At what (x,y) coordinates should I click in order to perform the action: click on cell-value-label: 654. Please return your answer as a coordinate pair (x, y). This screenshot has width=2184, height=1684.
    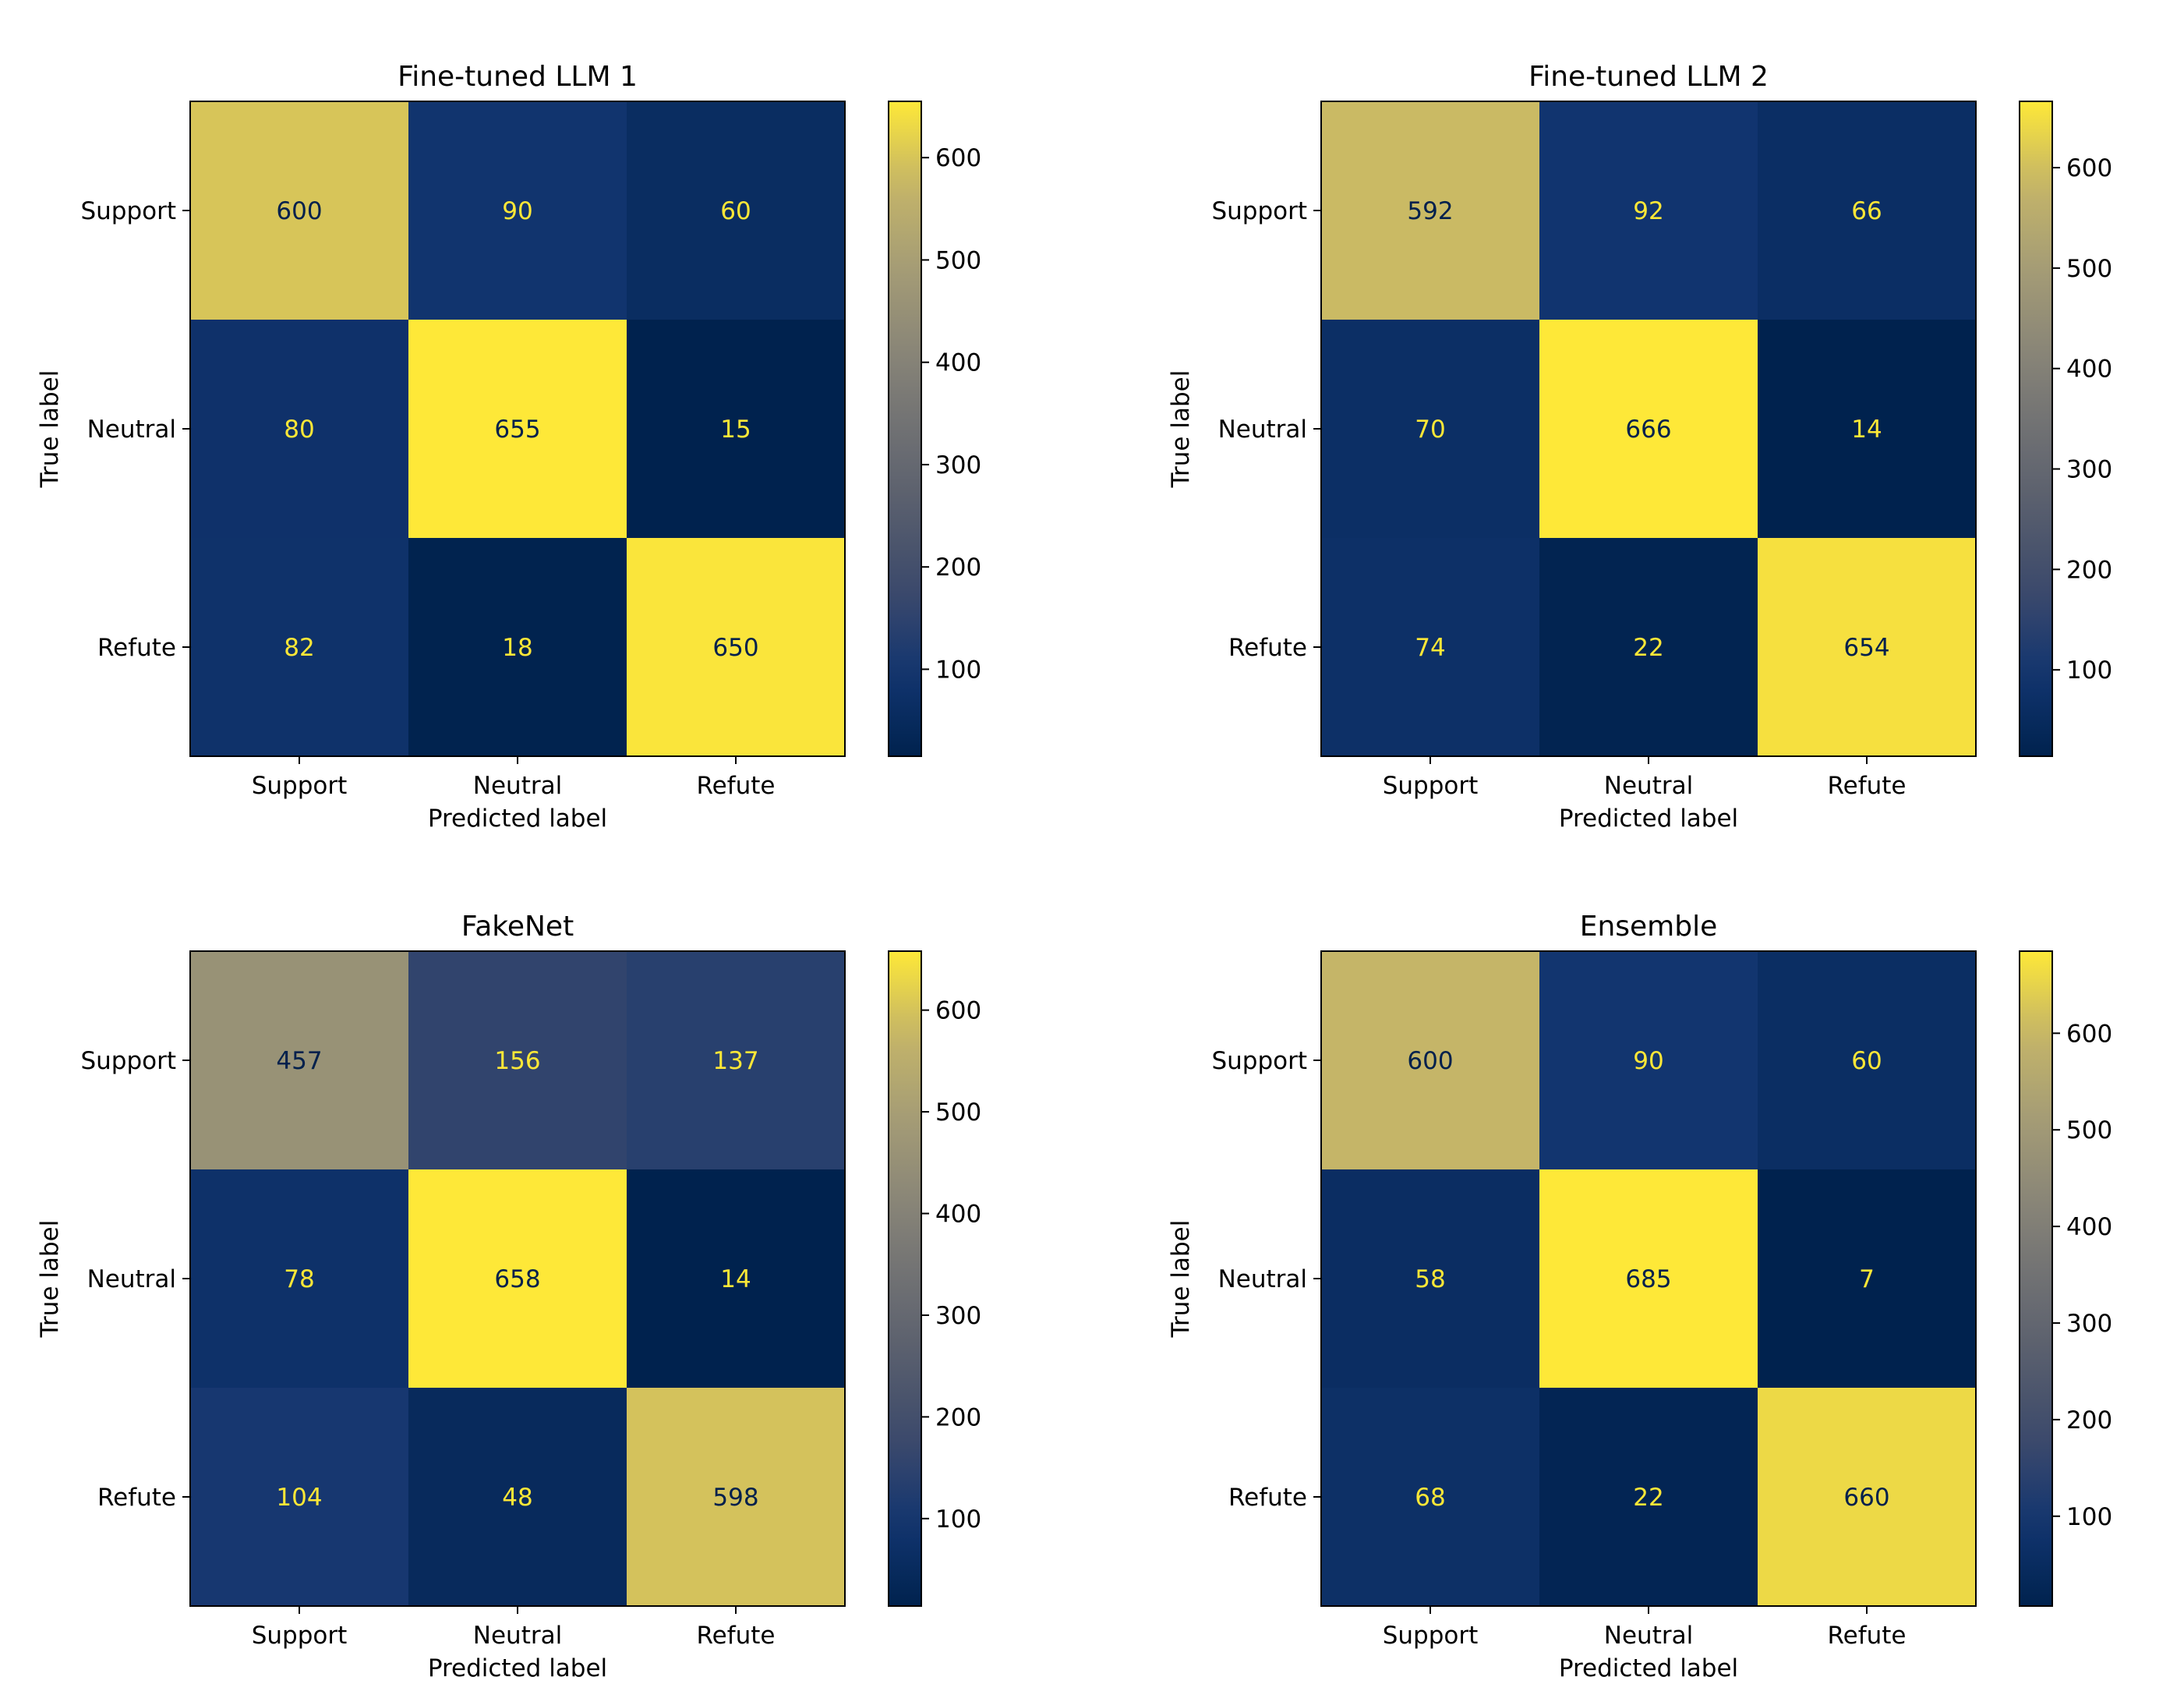
    Looking at the image, I should click on (1866, 648).